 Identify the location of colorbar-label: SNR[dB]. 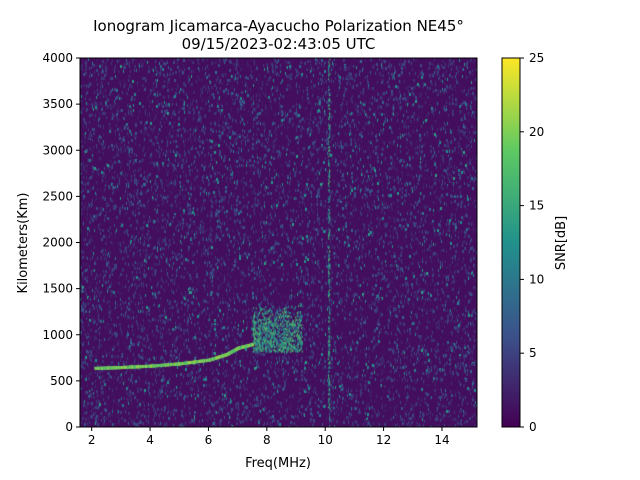
(561, 243).